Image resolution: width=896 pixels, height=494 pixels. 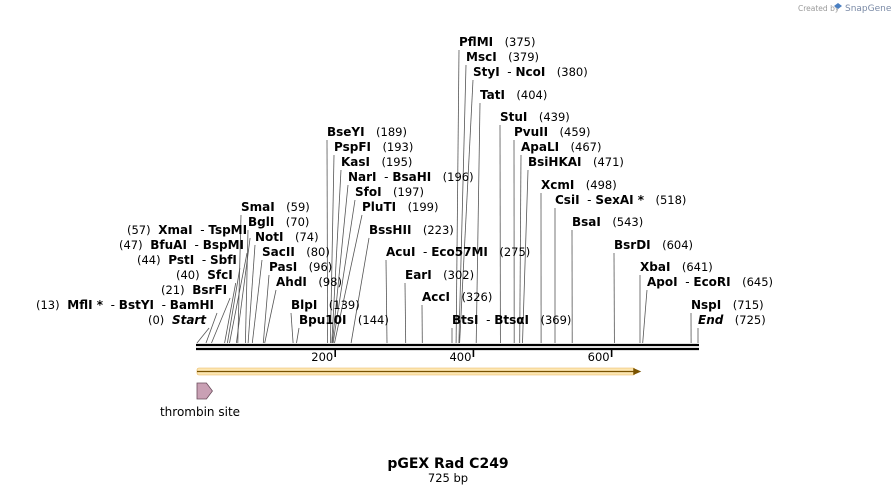 I want to click on site-label-stui: StuI (439), so click(x=535, y=117).